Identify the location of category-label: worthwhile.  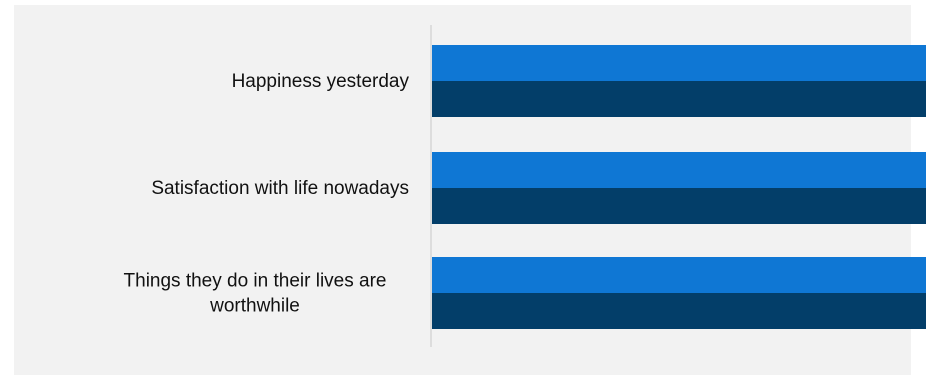
(254, 306).